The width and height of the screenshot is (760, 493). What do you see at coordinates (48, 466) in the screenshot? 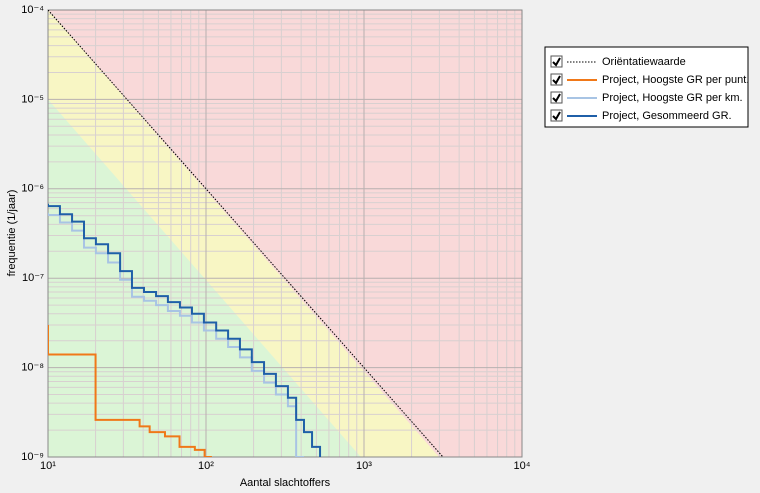
I see `x-tick-label: 10¹` at bounding box center [48, 466].